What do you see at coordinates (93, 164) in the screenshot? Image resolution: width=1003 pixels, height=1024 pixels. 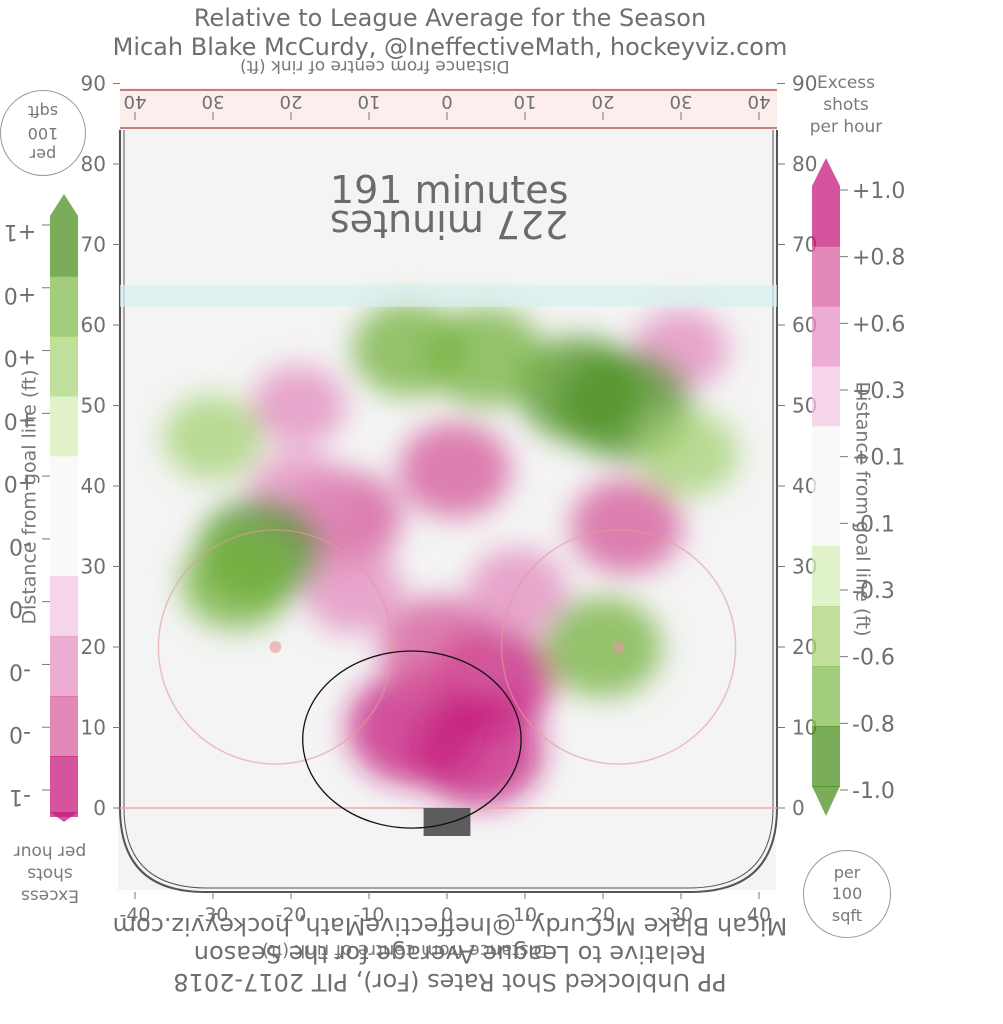 I see `y-tick-label-left: 80` at bounding box center [93, 164].